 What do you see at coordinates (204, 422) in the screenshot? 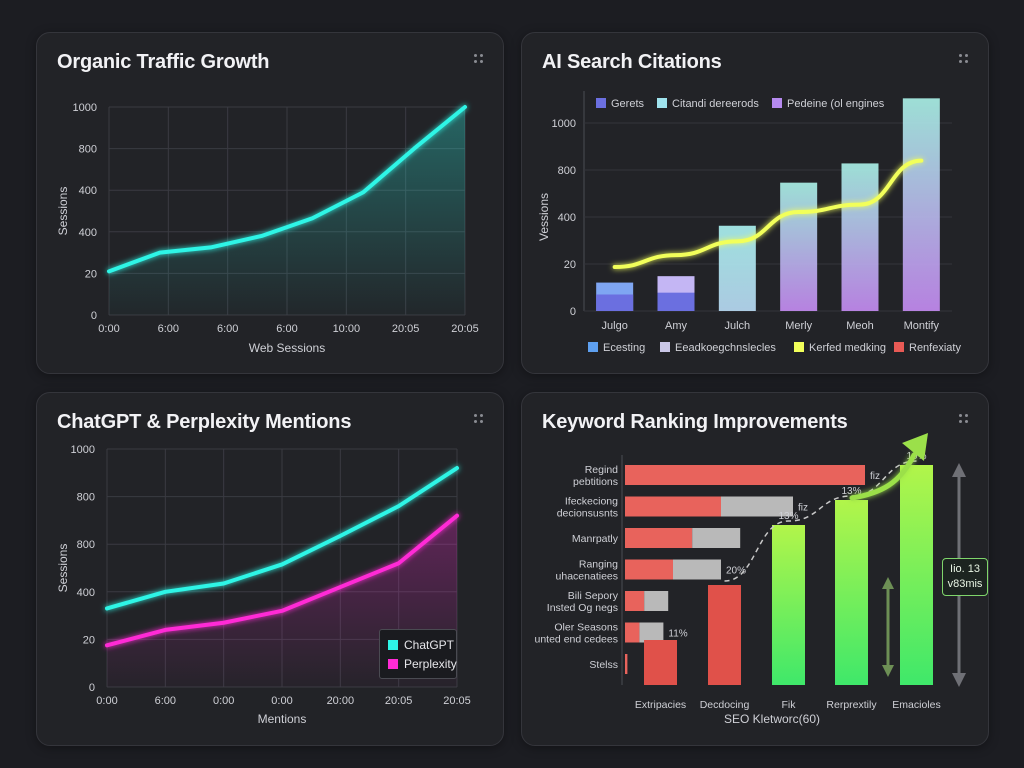
I see `mentions-title: ChatGPT & Perplexity Mentions` at bounding box center [204, 422].